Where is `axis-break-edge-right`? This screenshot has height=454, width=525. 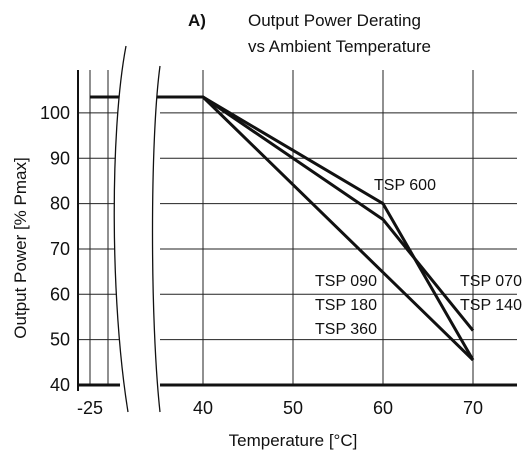 axis-break-edge-right is located at coordinates (156, 239).